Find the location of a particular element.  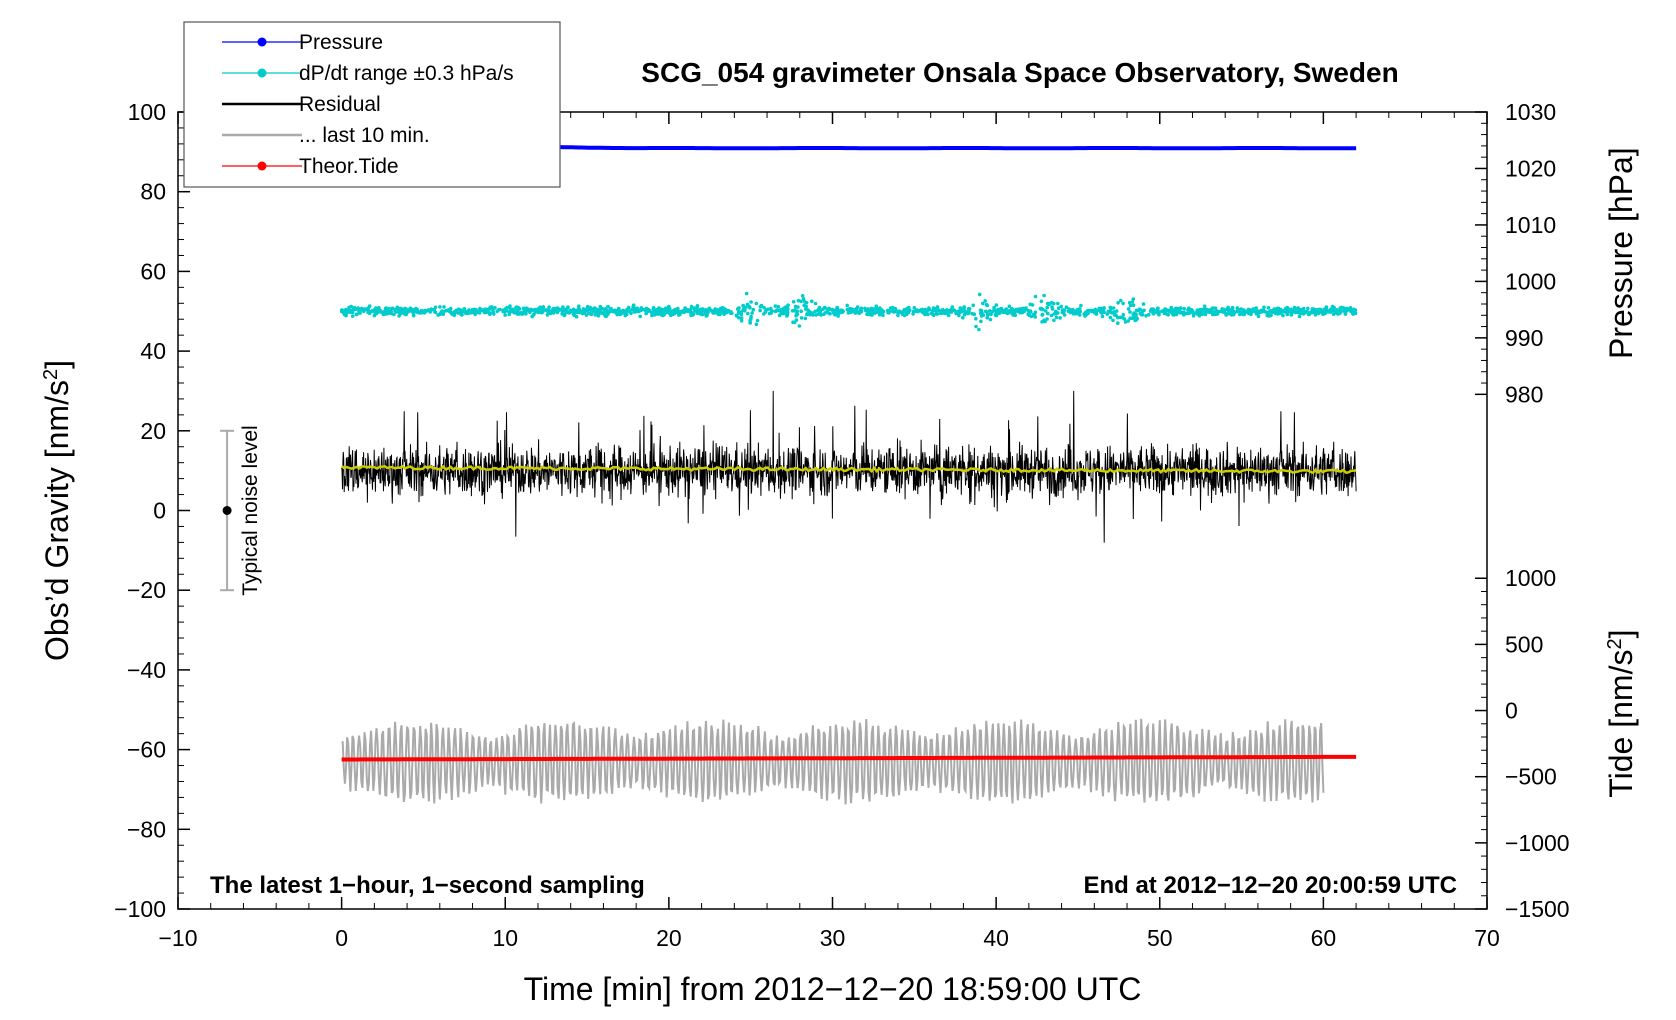

pressure-tick-label: 1000 is located at coordinates (1530, 281).